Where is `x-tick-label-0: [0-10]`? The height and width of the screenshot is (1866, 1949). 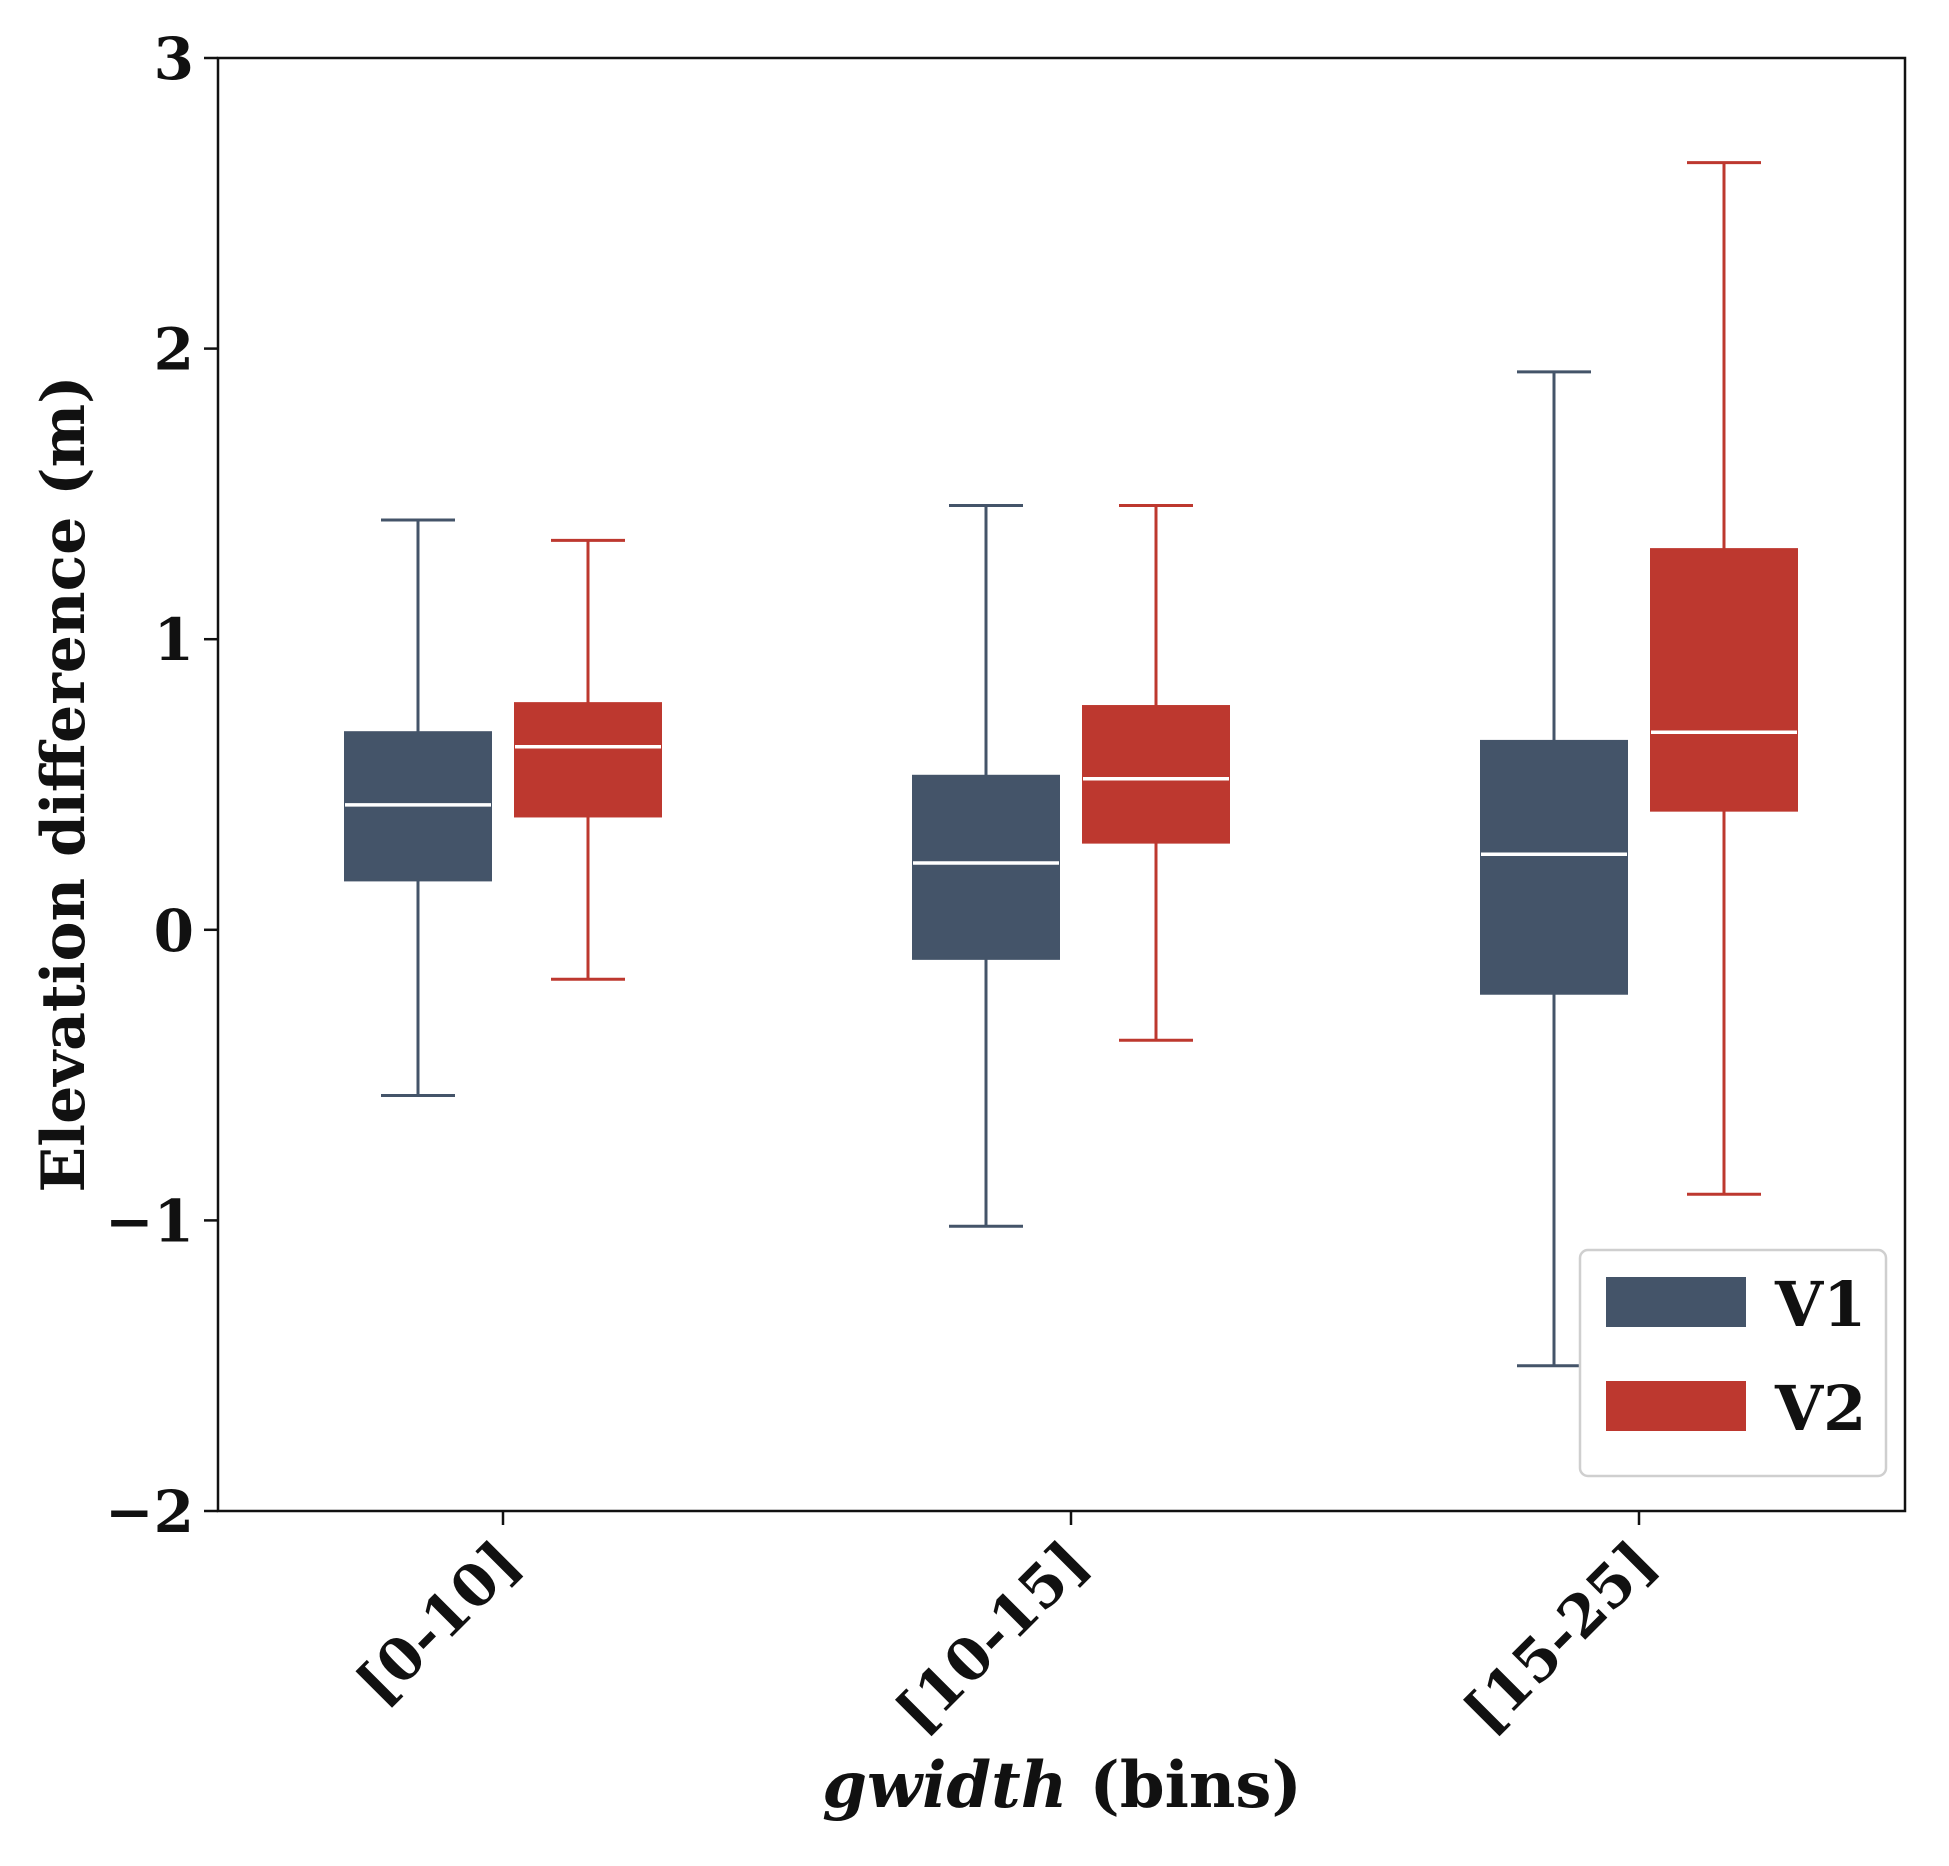 x-tick-label-0: [0-10] is located at coordinates (438, 1623).